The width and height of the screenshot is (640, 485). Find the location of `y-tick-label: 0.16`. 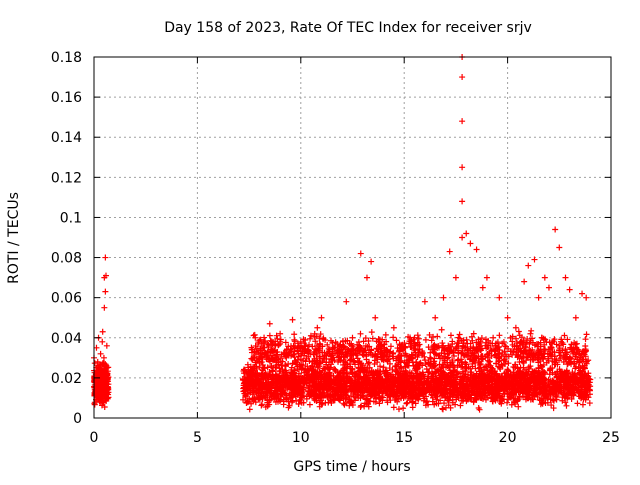

y-tick-label: 0.16 is located at coordinates (66, 98).